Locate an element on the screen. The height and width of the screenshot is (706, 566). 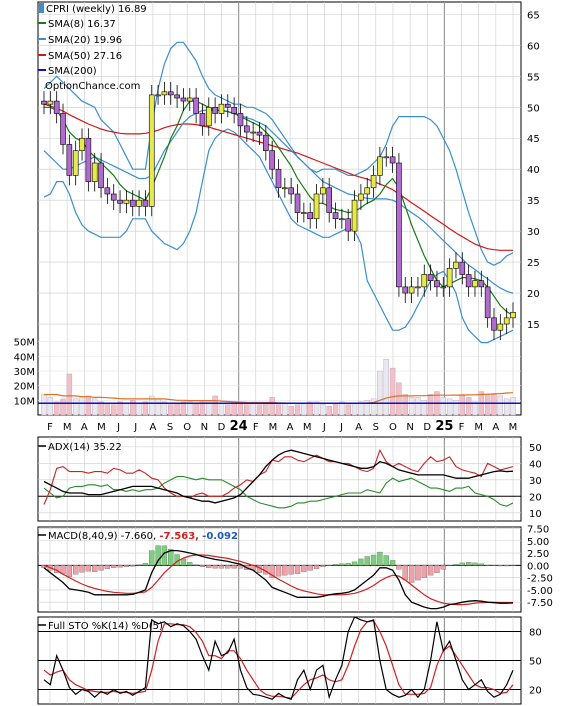
volume-y-tick: 50M is located at coordinates (24, 343).